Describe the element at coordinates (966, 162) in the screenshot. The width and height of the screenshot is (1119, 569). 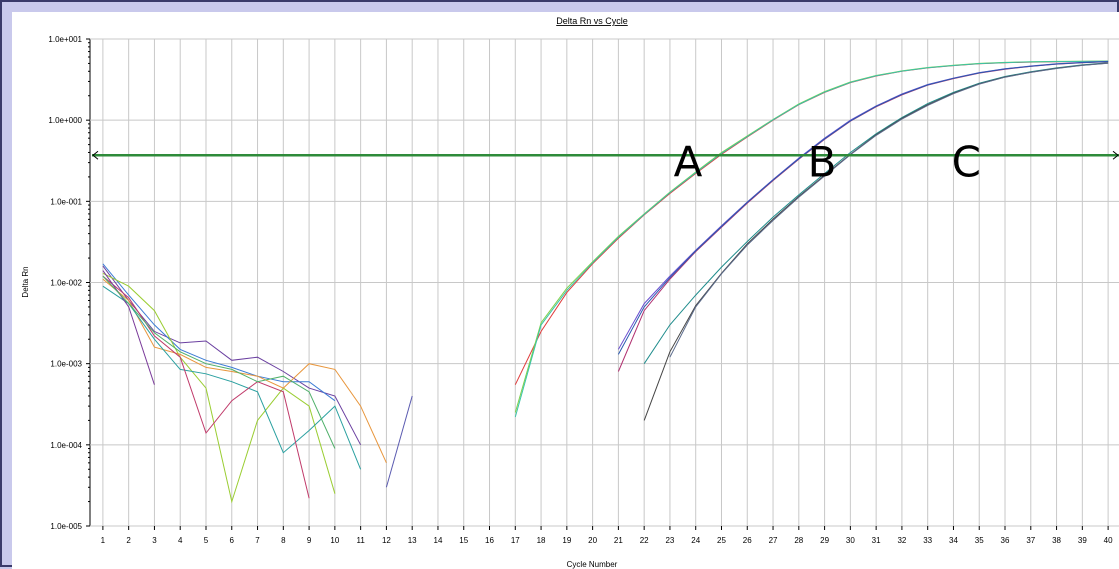
I see `annotation-c: C` at that location.